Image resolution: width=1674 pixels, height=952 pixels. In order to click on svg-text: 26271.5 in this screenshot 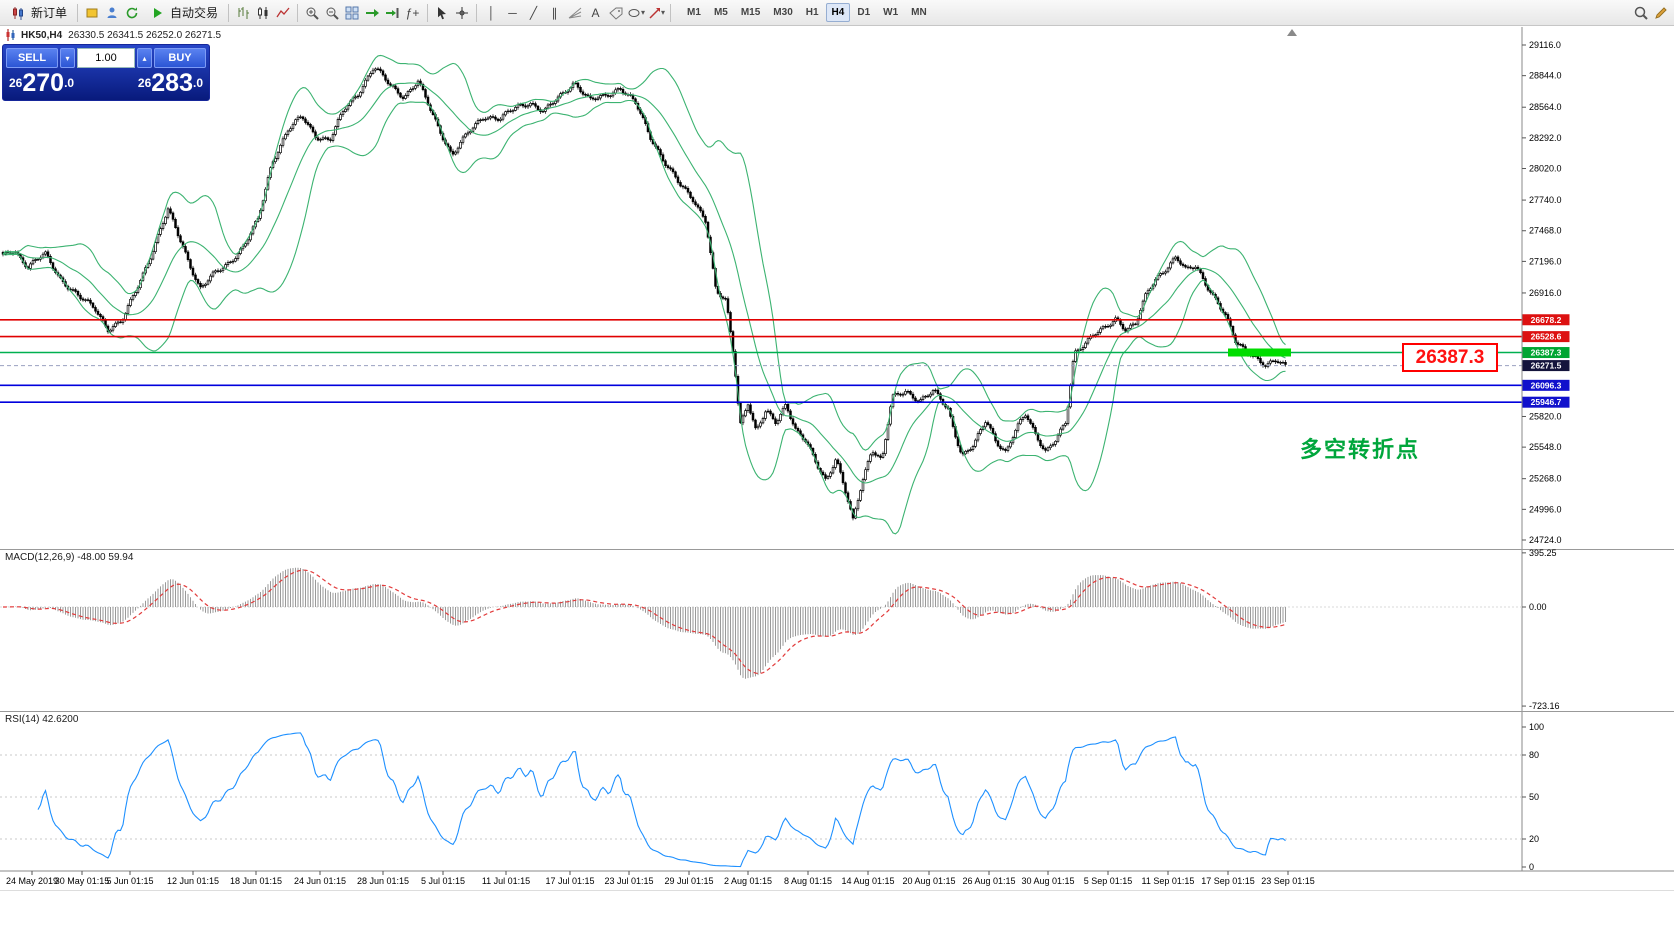, I will do `click(1546, 366)`.